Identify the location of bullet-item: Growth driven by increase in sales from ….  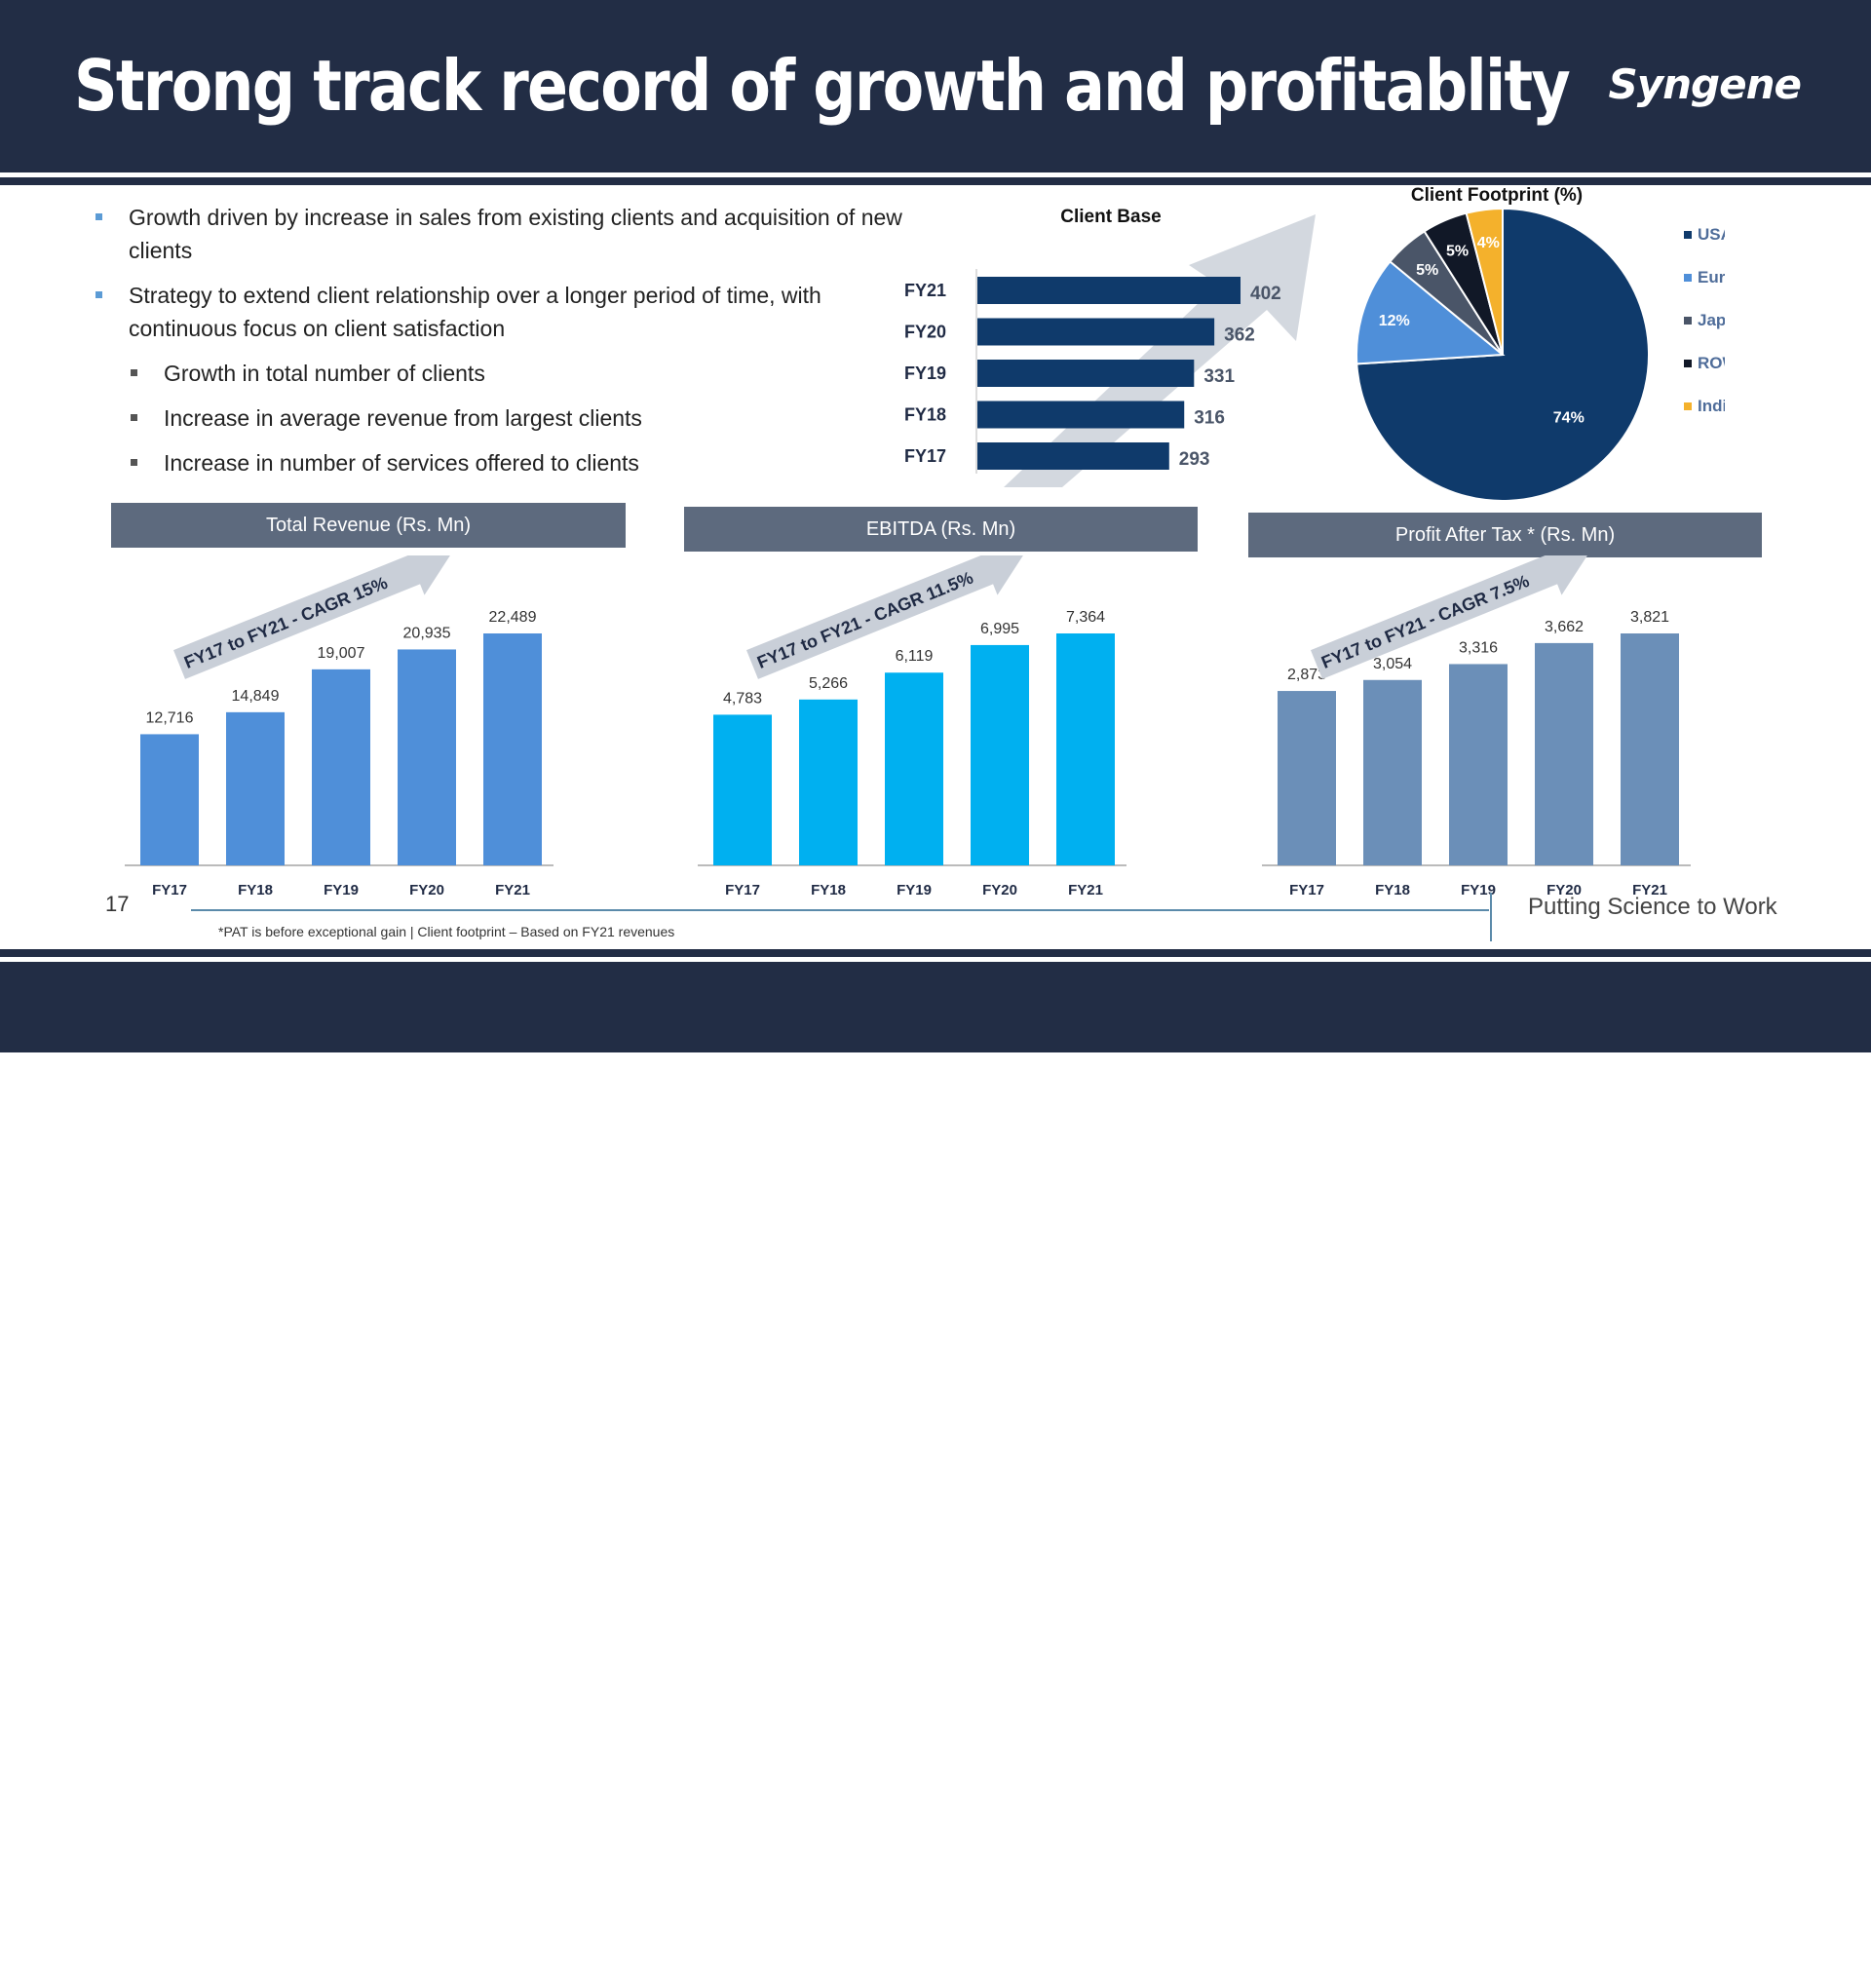
(503, 234).